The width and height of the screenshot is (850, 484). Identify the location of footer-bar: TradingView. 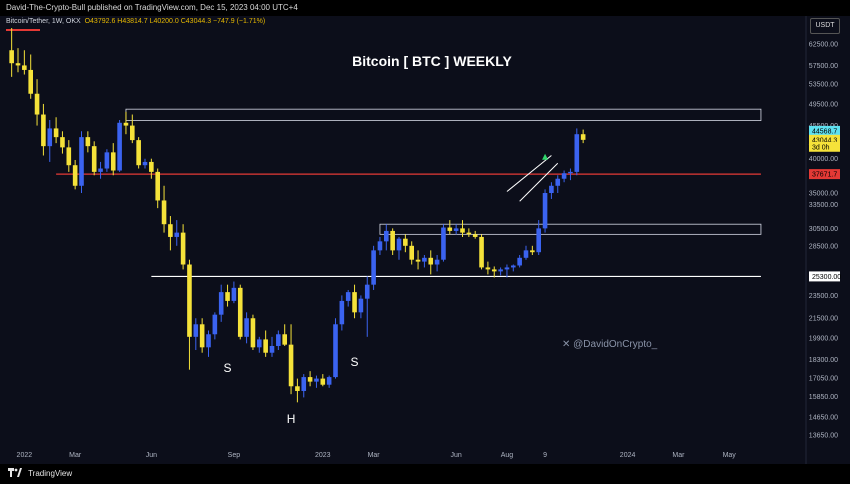
(425, 474).